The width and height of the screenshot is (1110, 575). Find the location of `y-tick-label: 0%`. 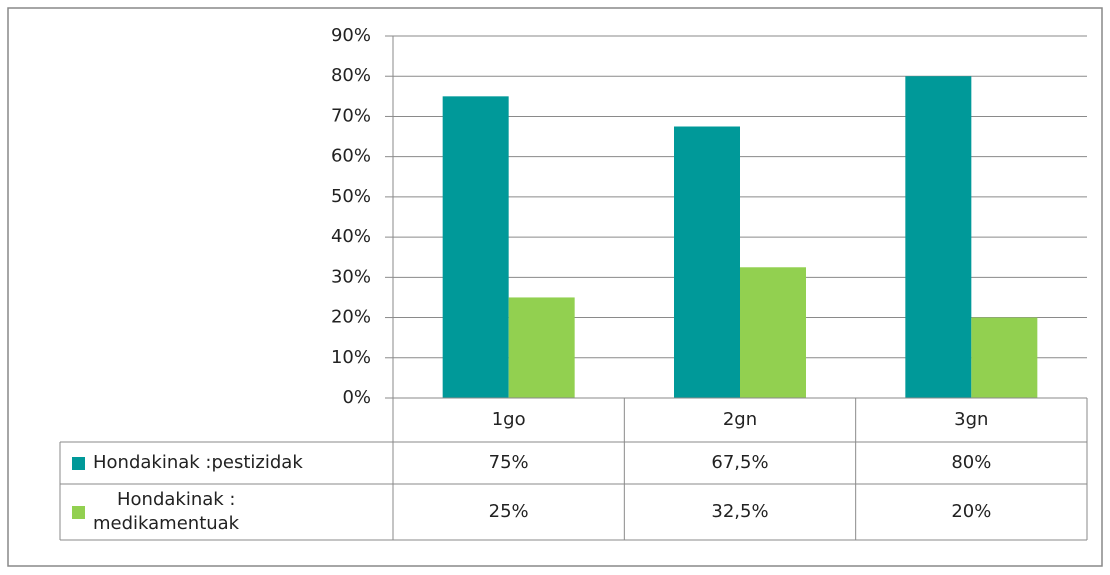

y-tick-label: 0% is located at coordinates (356, 397).